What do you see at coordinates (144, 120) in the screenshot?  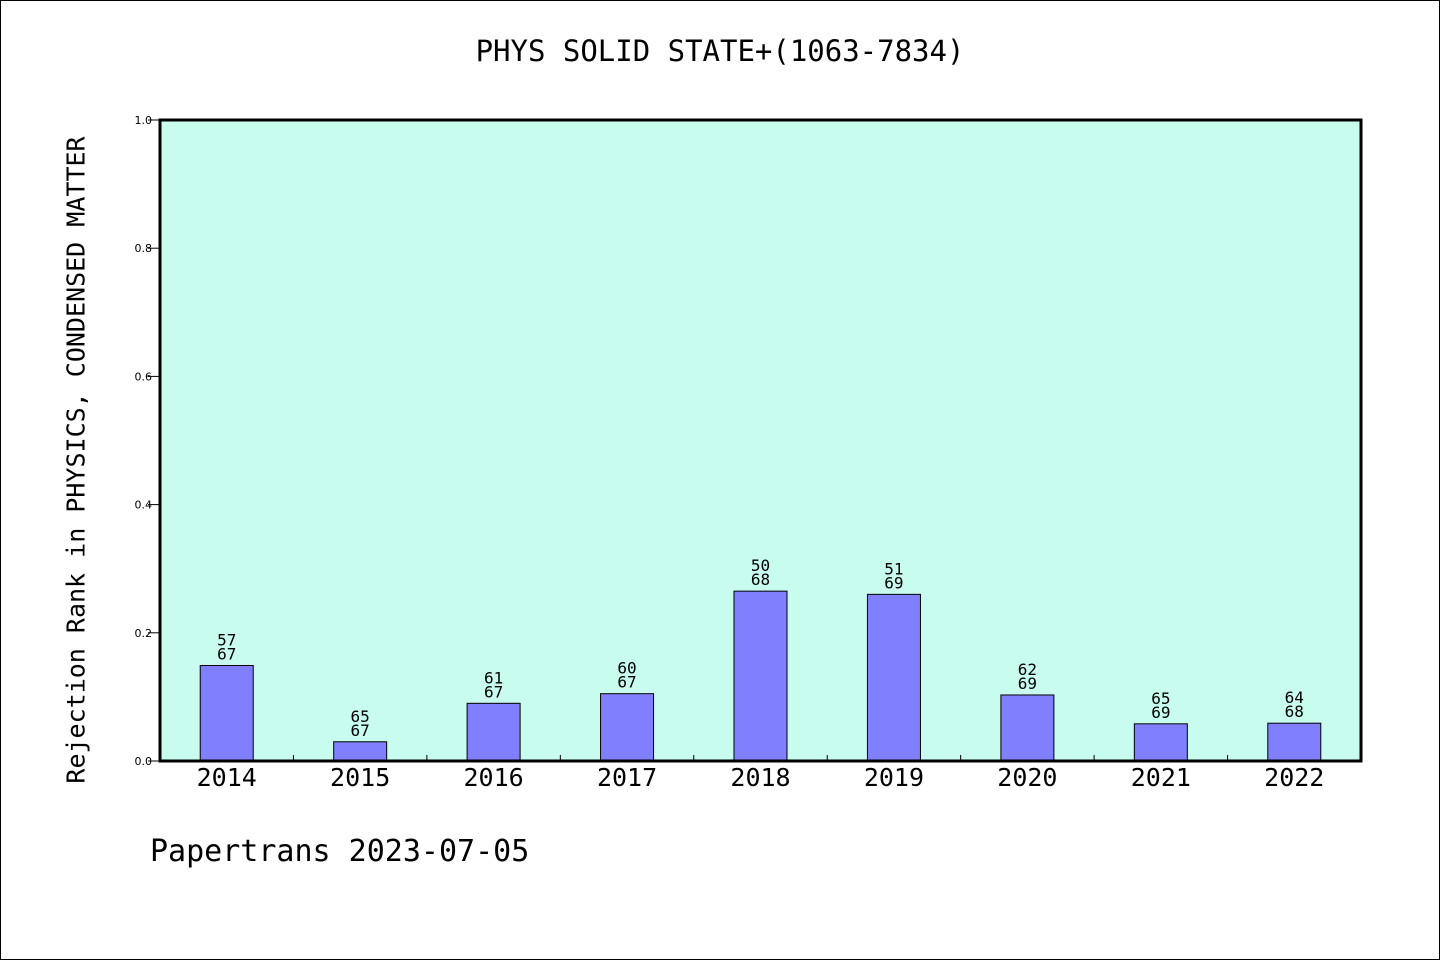 I see `y-tick-label-1.0: 1.0` at bounding box center [144, 120].